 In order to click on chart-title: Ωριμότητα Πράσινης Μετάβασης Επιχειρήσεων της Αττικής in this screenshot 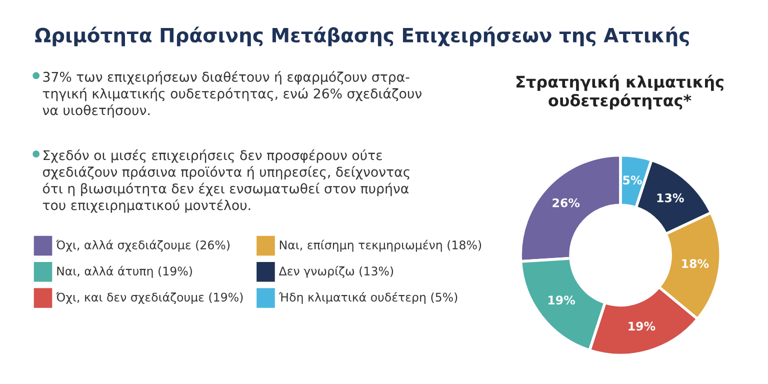, I will do `click(362, 36)`.